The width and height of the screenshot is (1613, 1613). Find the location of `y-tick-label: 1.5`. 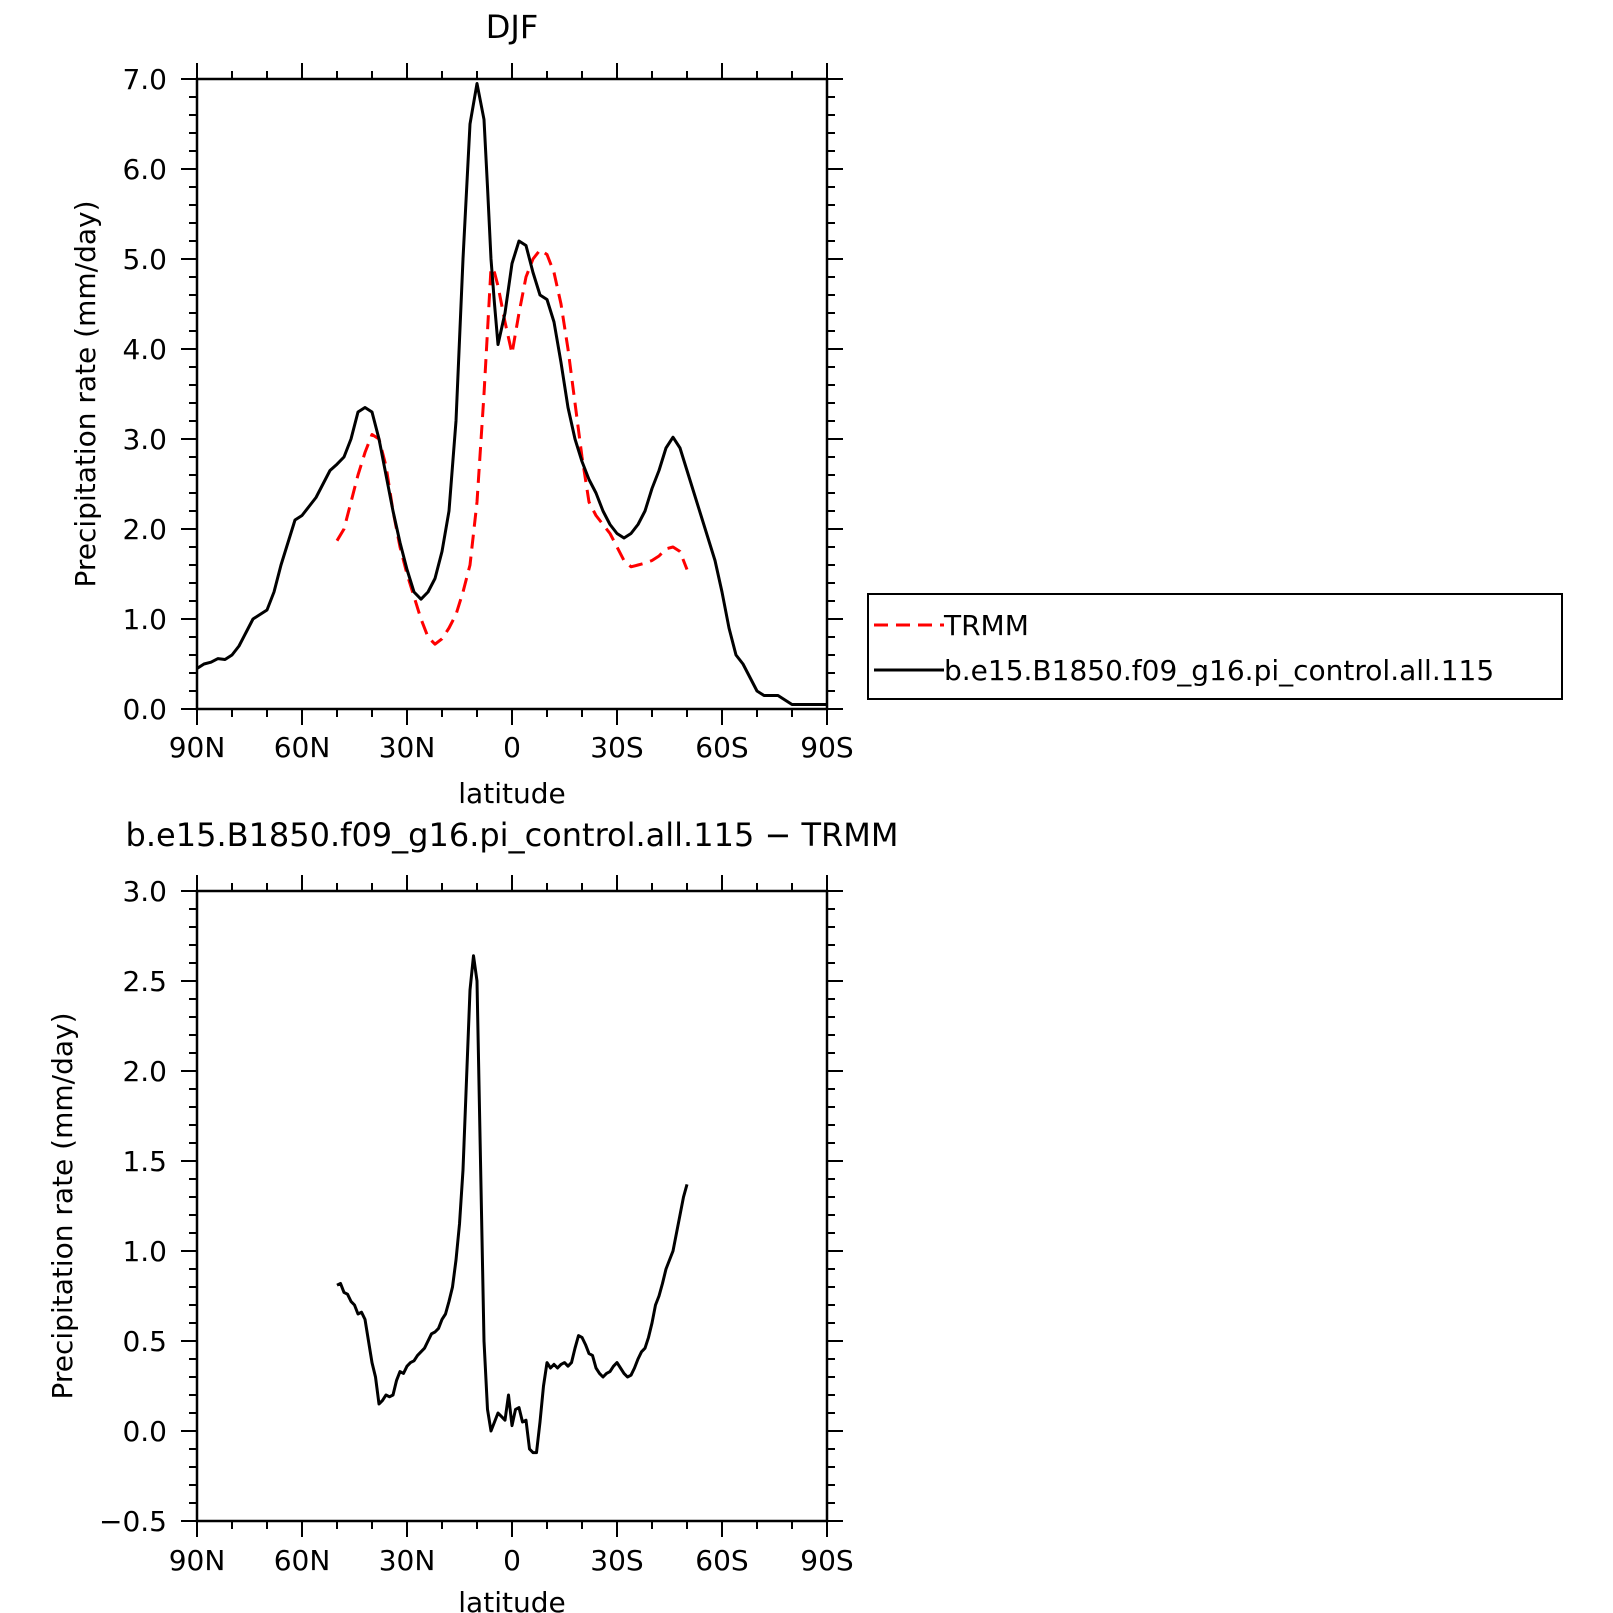

y-tick-label: 1.5 is located at coordinates (144, 1161).